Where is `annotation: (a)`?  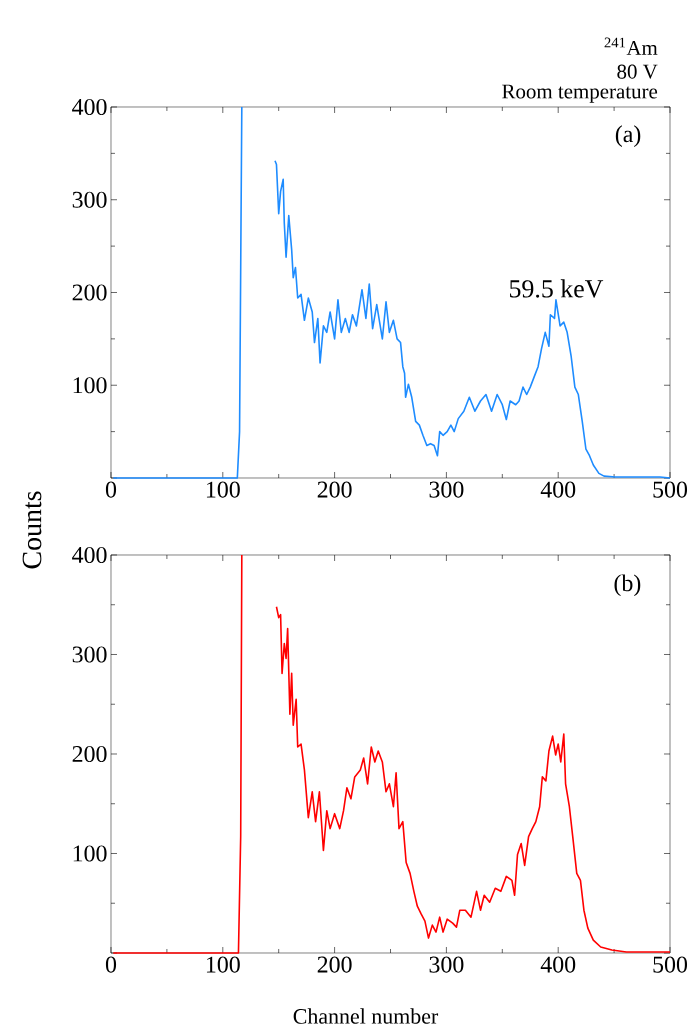 annotation: (a) is located at coordinates (628, 136).